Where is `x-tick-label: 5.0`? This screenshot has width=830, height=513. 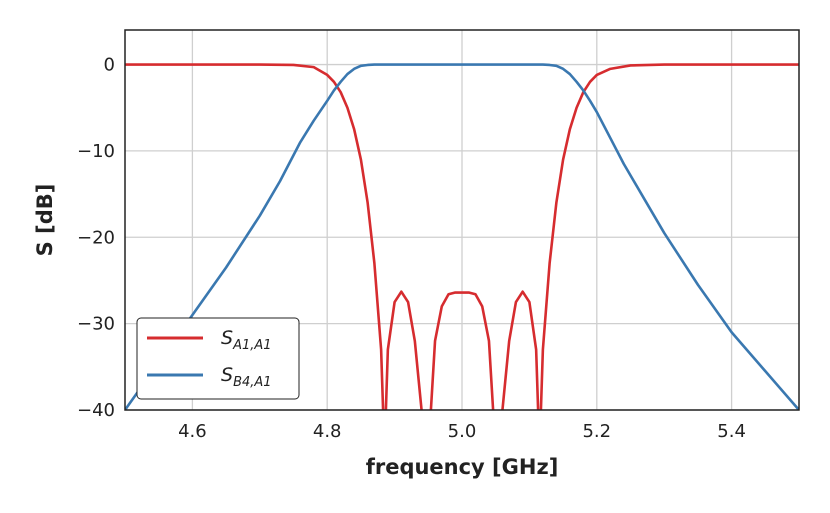 x-tick-label: 5.0 is located at coordinates (462, 431).